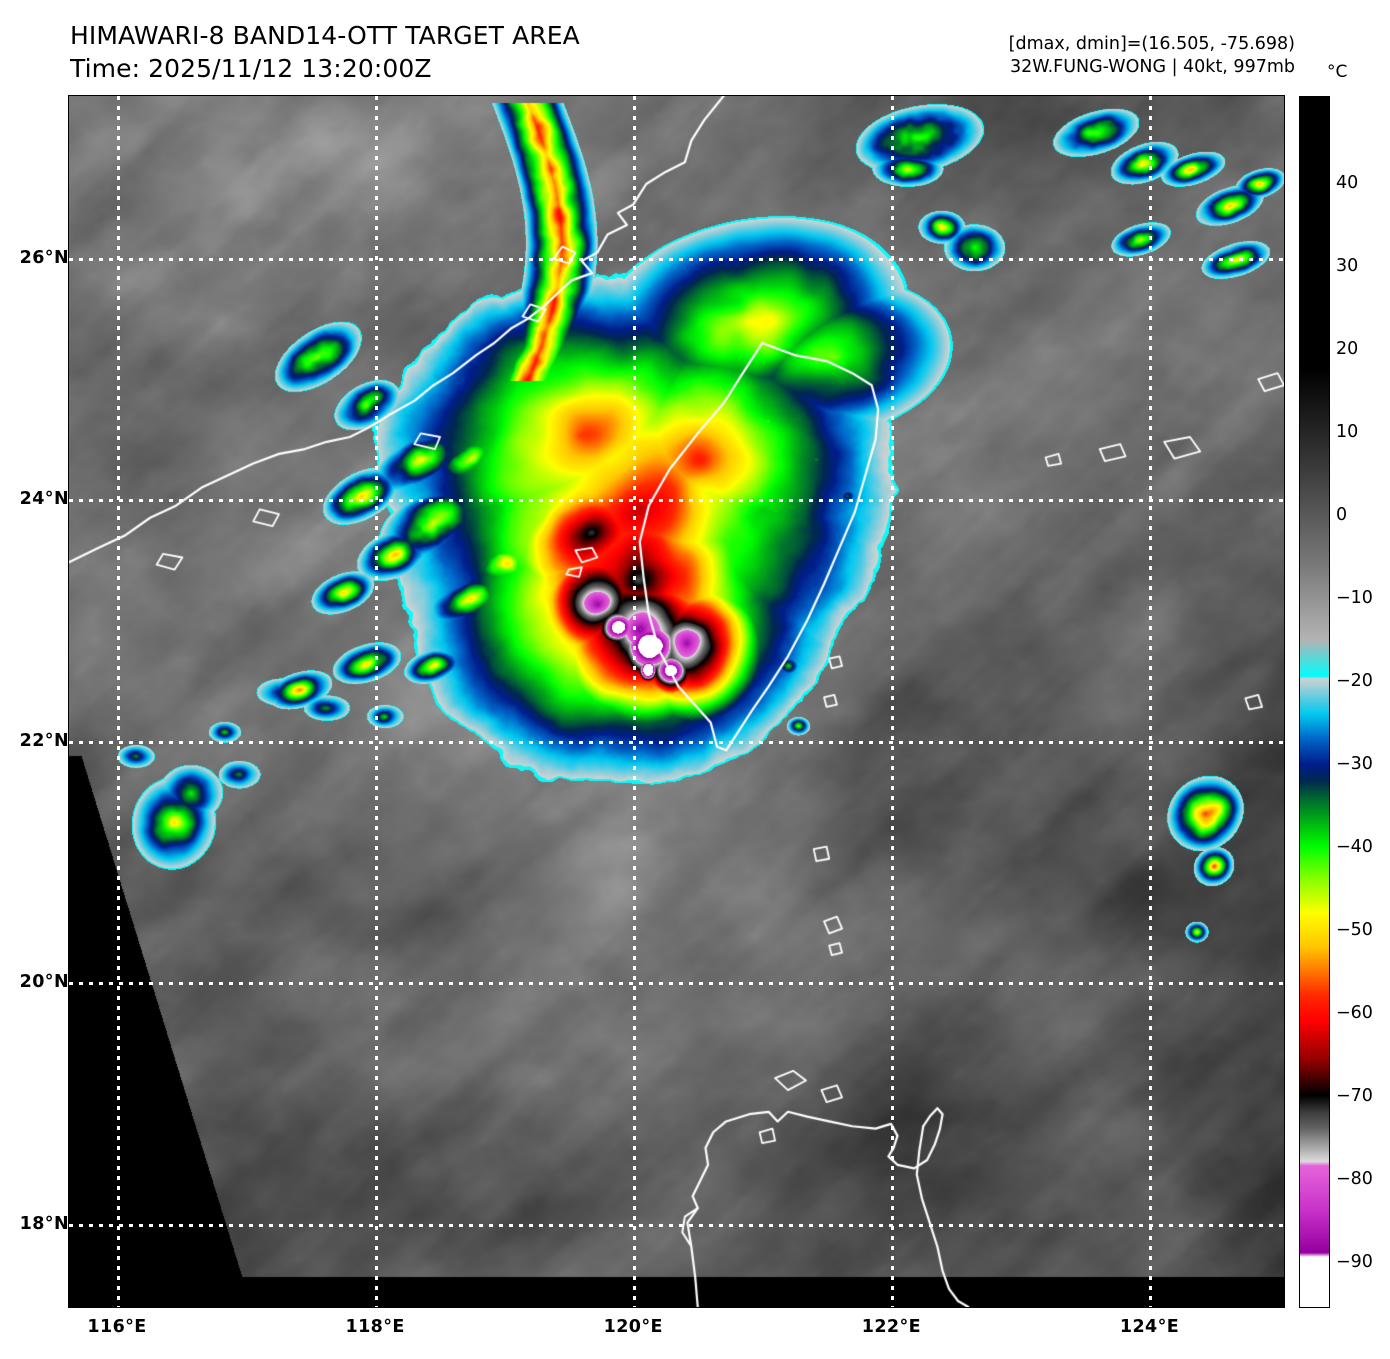  Describe the element at coordinates (1354, 847) in the screenshot. I see `colorbar-tick-8: −40` at that location.